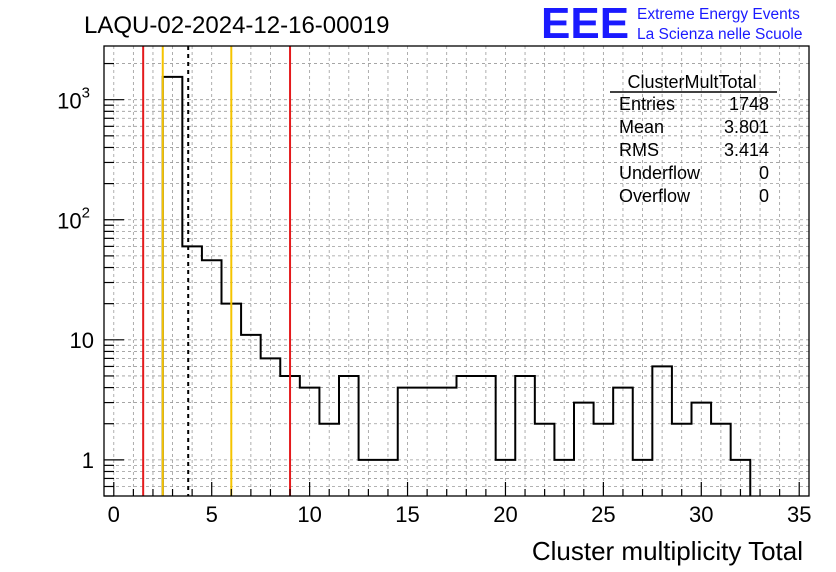  What do you see at coordinates (309, 514) in the screenshot?
I see `x-tick-label: 10` at bounding box center [309, 514].